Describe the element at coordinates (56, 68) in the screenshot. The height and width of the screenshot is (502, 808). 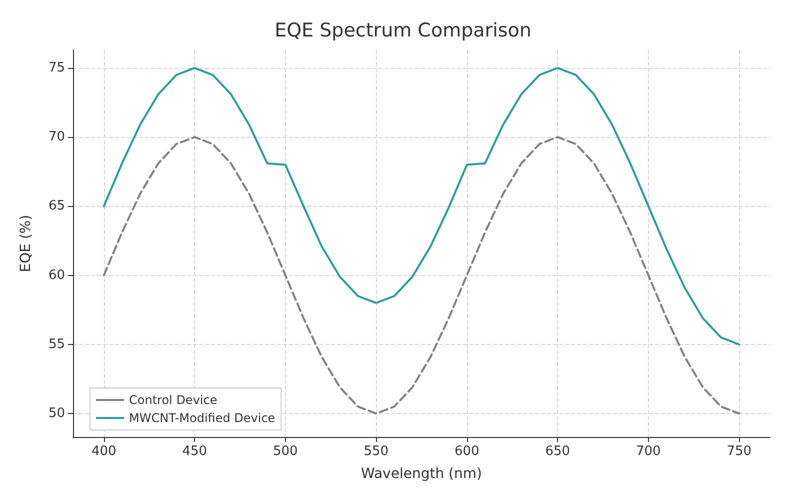
I see `y-tick-label: 75` at that location.